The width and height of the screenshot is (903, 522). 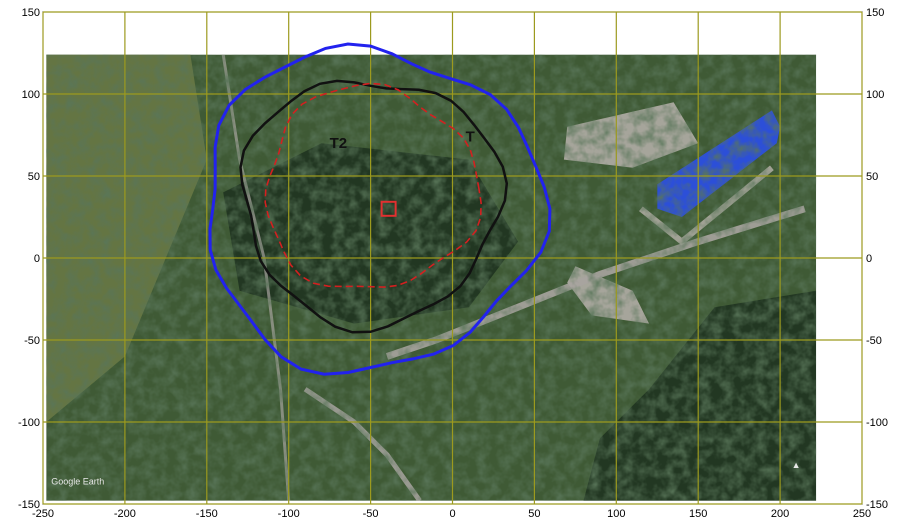 What do you see at coordinates (125, 514) in the screenshot?
I see `x-tick-label: -200` at bounding box center [125, 514].